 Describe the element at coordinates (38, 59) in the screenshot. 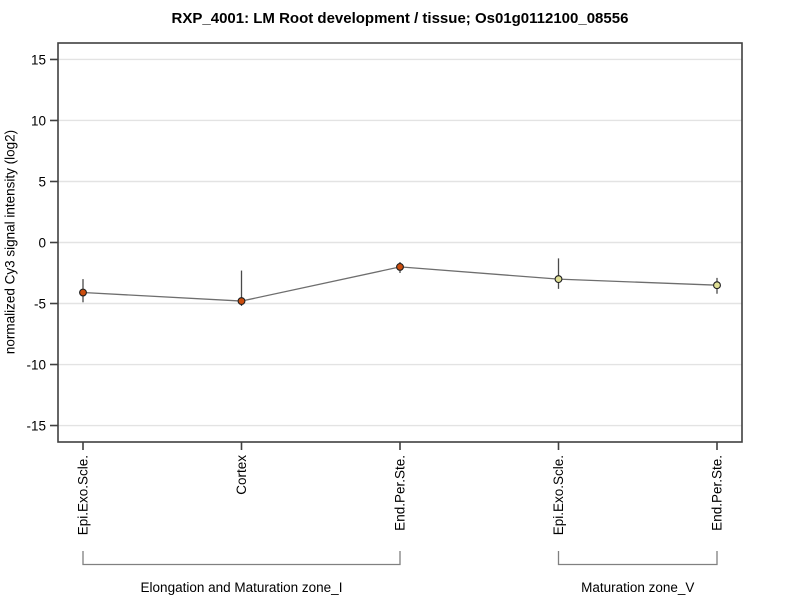

I see `y-tick-label: 15` at that location.